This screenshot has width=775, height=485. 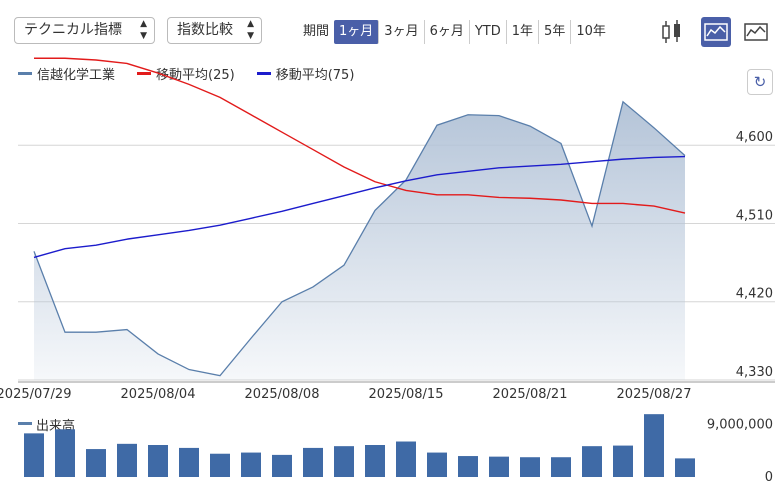 I want to click on period-button-10y: 10年, so click(x=591, y=31).